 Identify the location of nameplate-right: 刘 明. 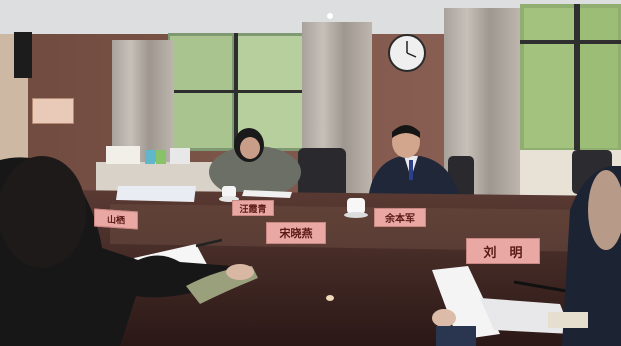
(503, 251).